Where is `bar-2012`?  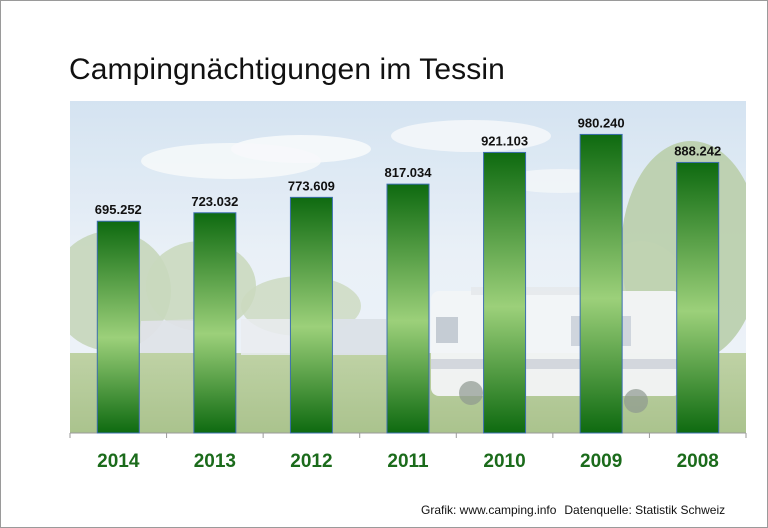 bar-2012 is located at coordinates (311, 315).